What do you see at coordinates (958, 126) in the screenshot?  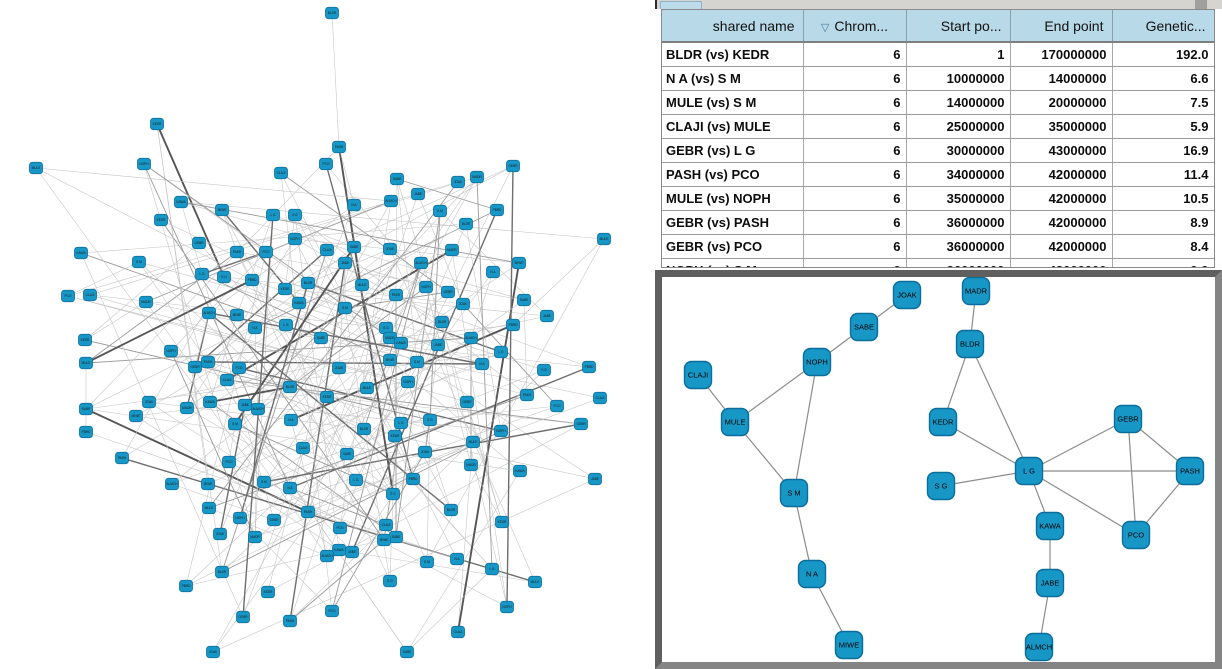 I see `cell-start-position: 25000000` at bounding box center [958, 126].